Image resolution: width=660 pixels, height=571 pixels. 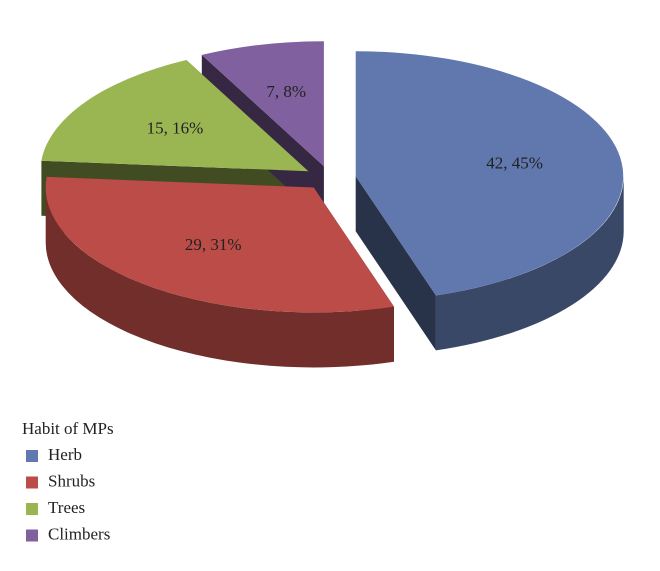 I want to click on data-label: 15, 16%, so click(x=175, y=127).